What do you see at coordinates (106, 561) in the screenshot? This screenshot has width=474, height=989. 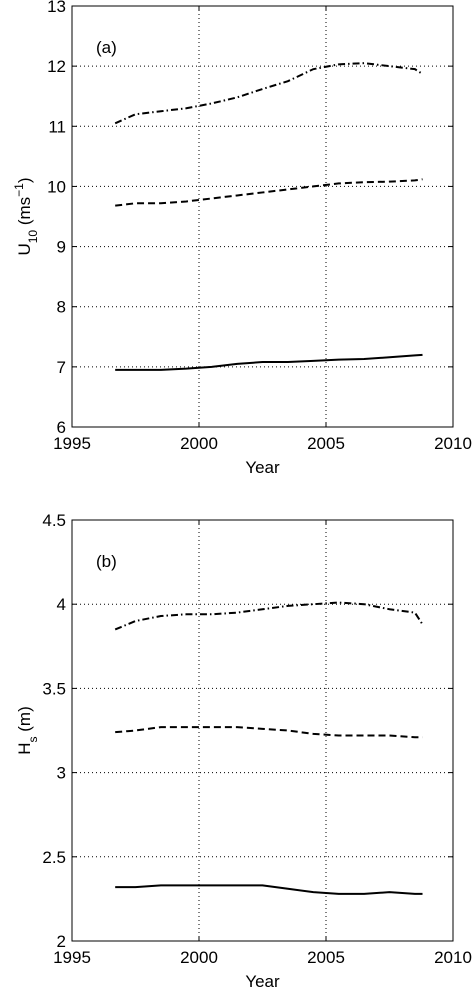 I see `panel-label: (b)` at bounding box center [106, 561].